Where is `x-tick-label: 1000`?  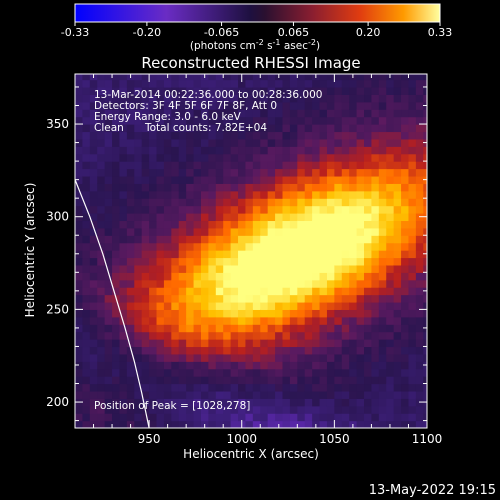 x-tick-label: 1000 is located at coordinates (241, 439).